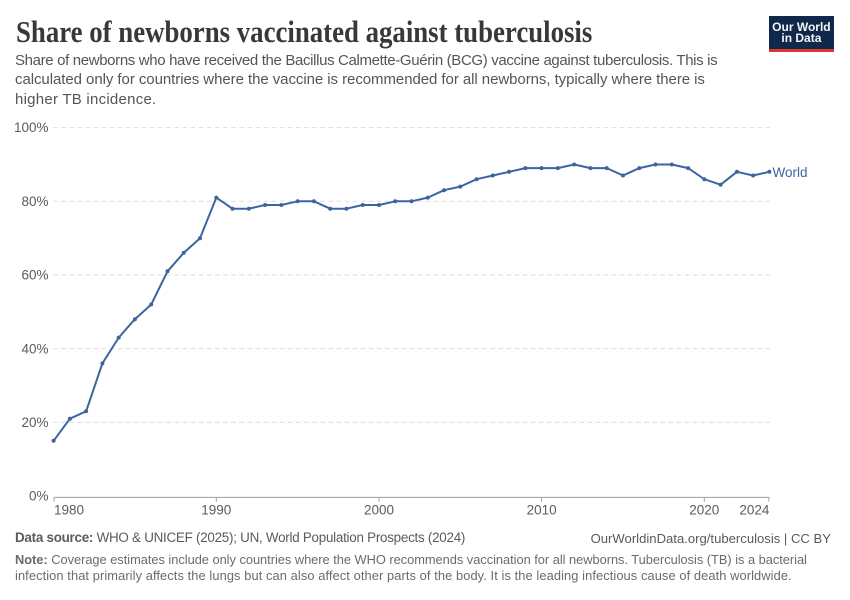 The width and height of the screenshot is (850, 600). Describe the element at coordinates (34, 201) in the screenshot. I see `svg-text: 80%` at that location.